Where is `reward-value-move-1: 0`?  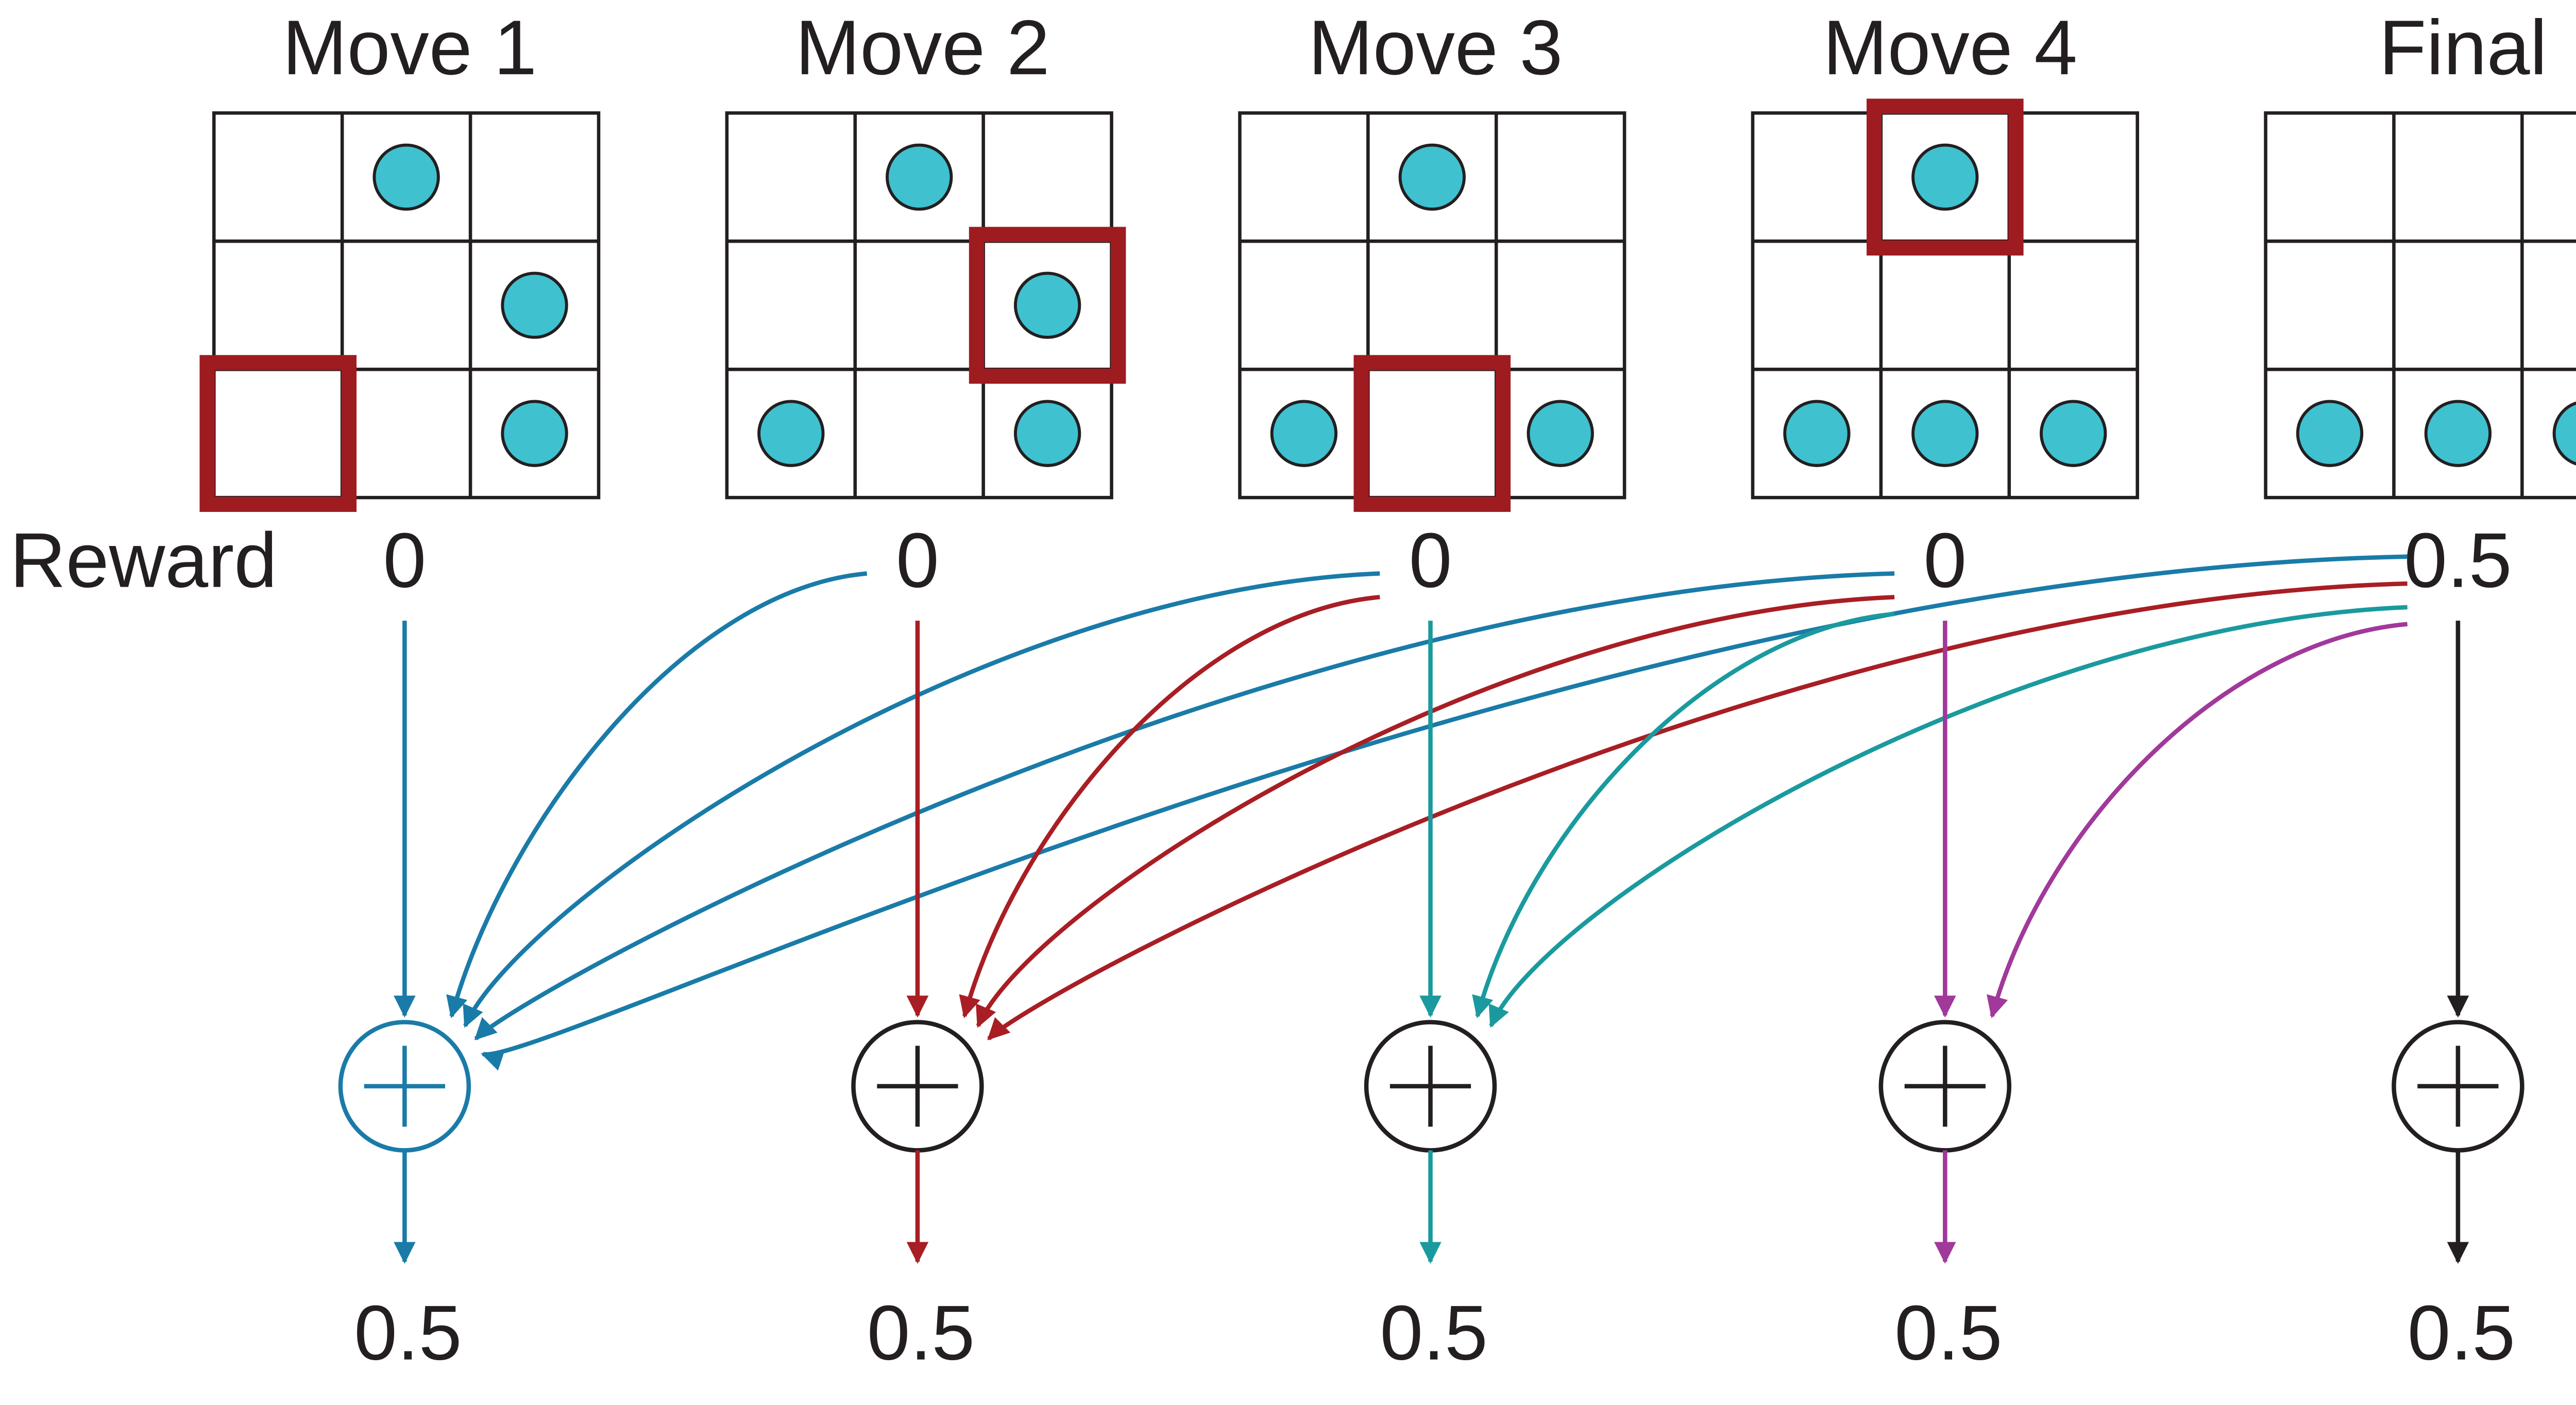
reward-value-move-1: 0 is located at coordinates (404, 560).